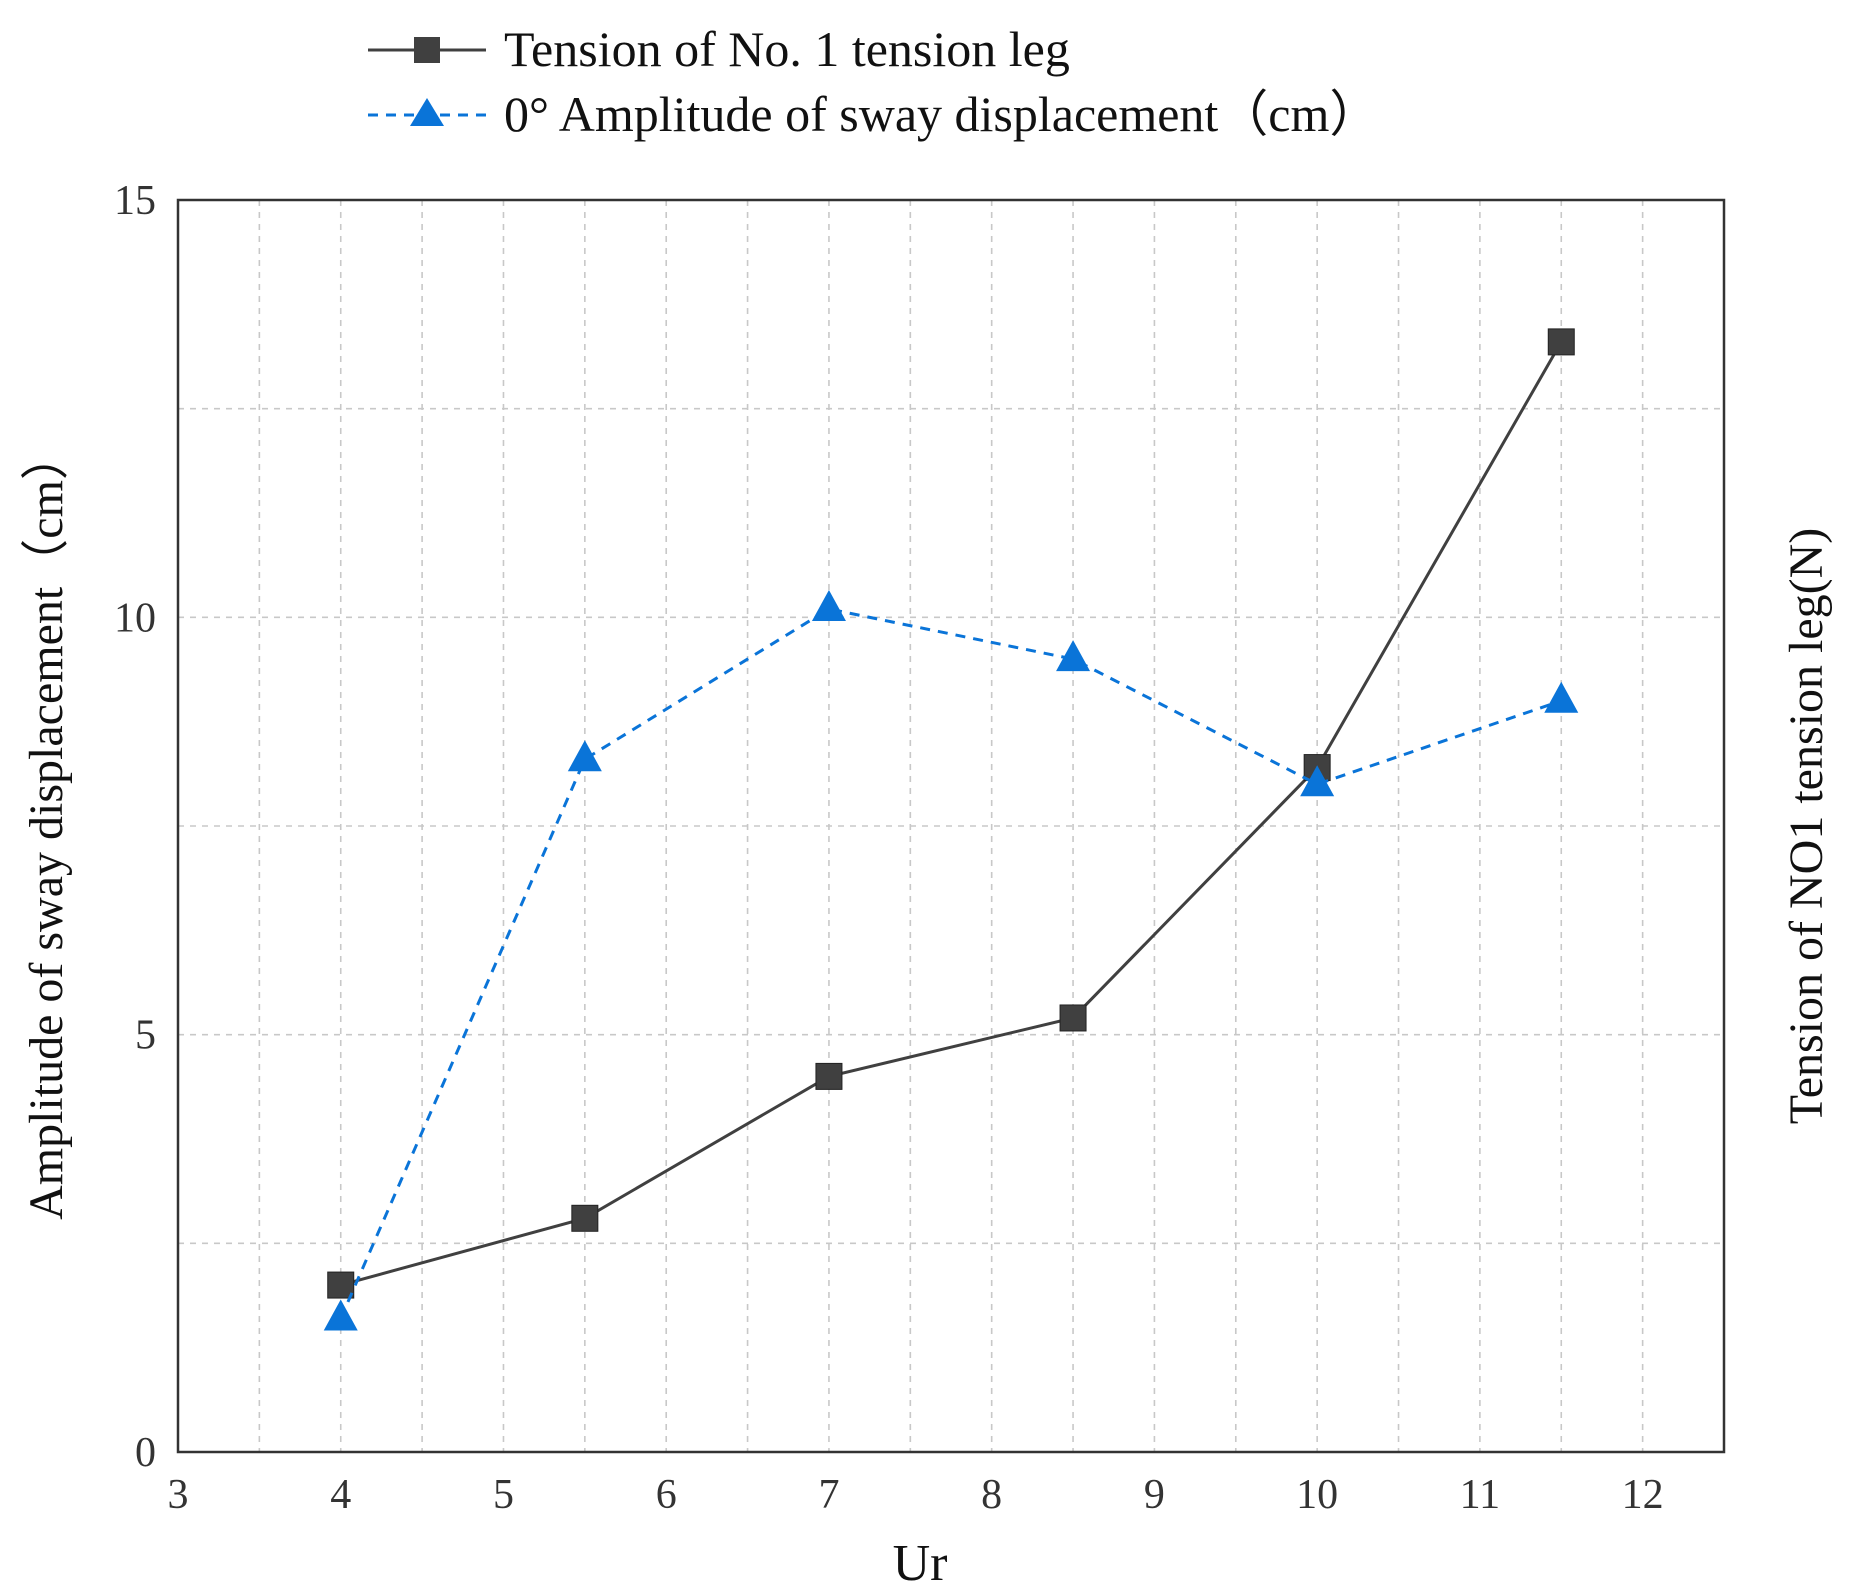 This screenshot has width=1850, height=1596. Describe the element at coordinates (145, 1453) in the screenshot. I see `y-tick-label: 0` at that location.